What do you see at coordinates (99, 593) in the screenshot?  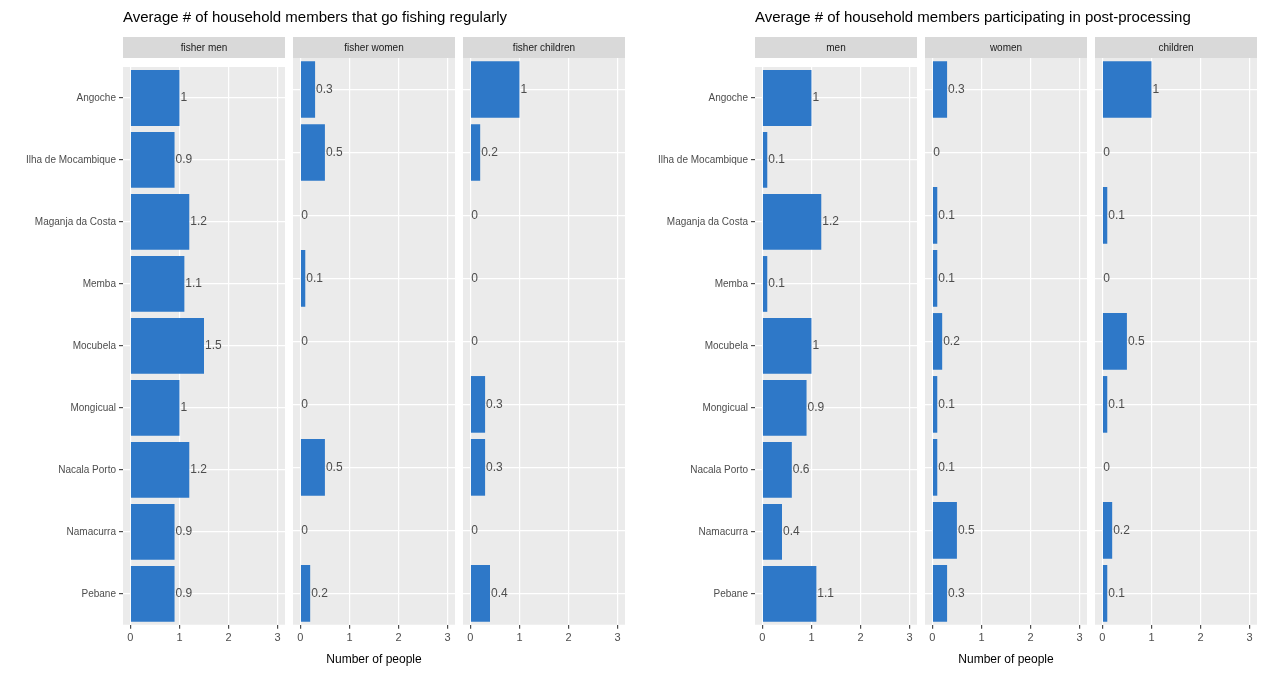 I see `y-tick-label: Pebane` at bounding box center [99, 593].